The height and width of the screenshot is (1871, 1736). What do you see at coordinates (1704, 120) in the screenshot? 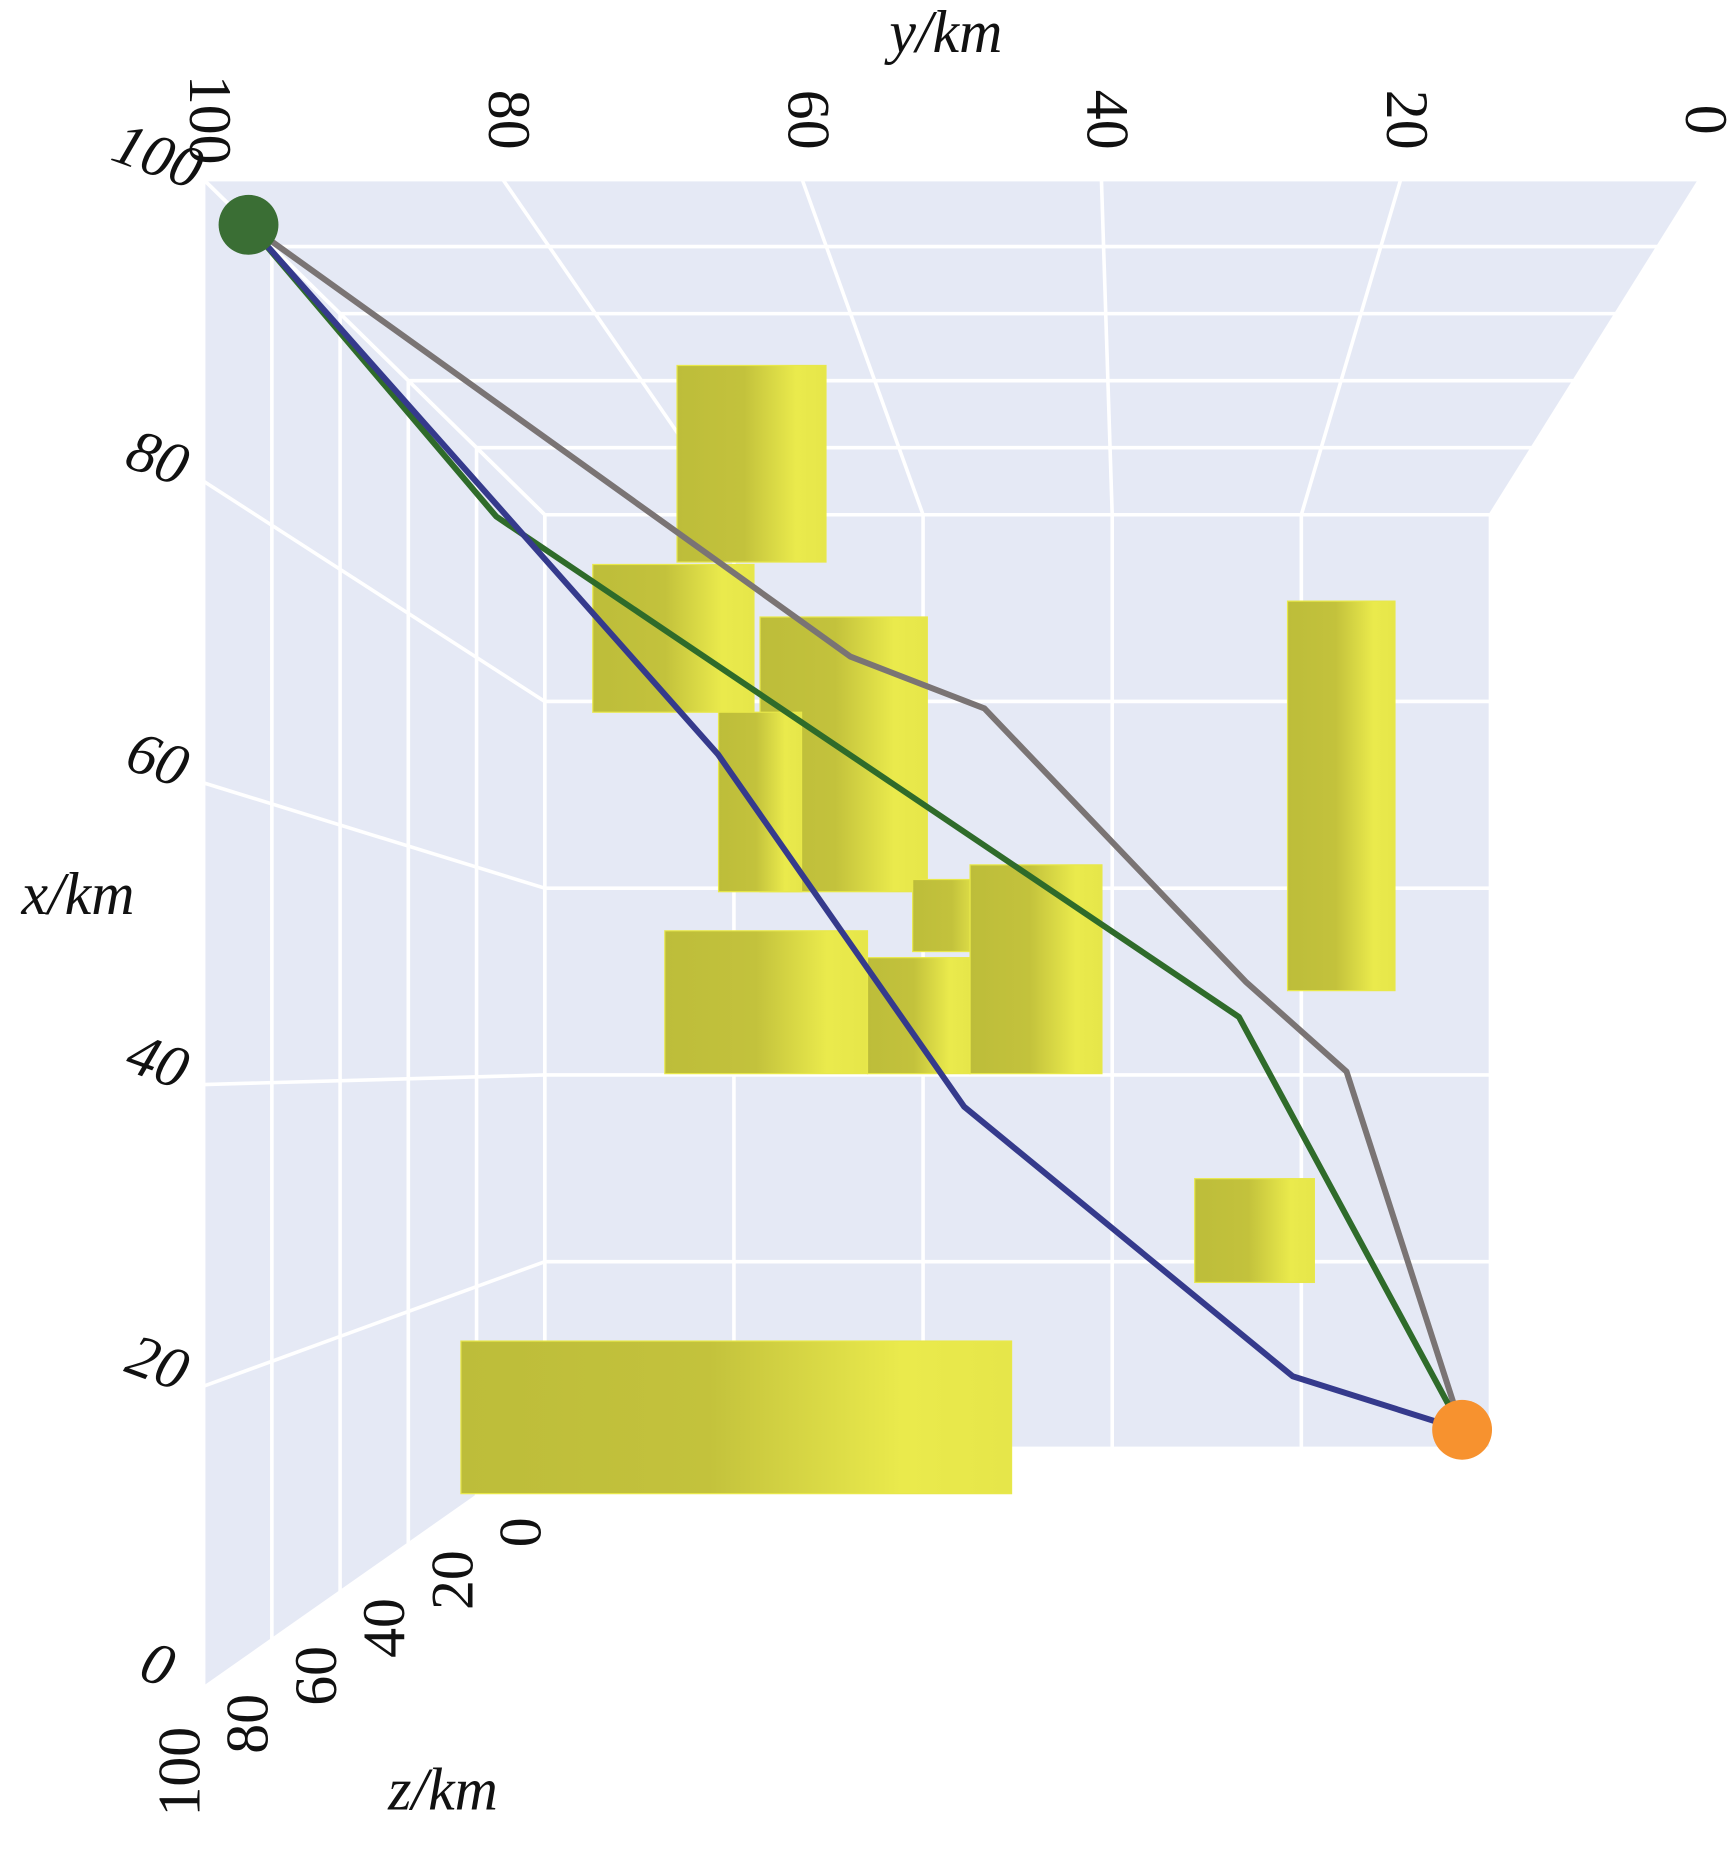
I see `y-tick-label: 0` at bounding box center [1704, 120].